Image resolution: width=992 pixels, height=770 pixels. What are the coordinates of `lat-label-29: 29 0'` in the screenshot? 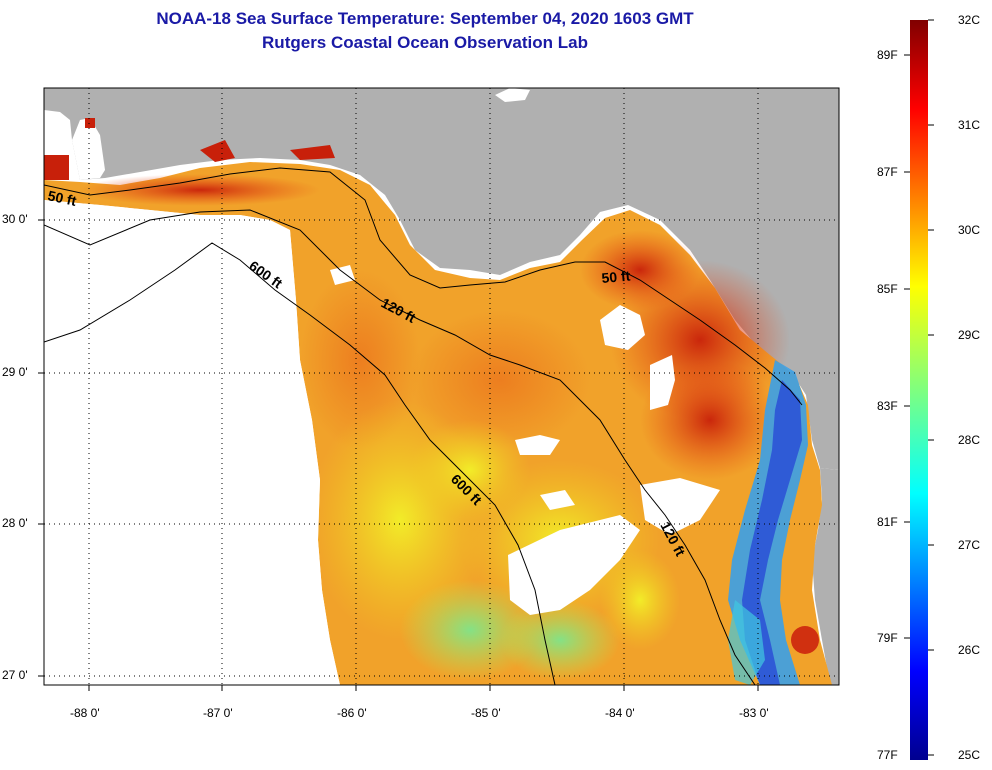 It's located at (15, 372).